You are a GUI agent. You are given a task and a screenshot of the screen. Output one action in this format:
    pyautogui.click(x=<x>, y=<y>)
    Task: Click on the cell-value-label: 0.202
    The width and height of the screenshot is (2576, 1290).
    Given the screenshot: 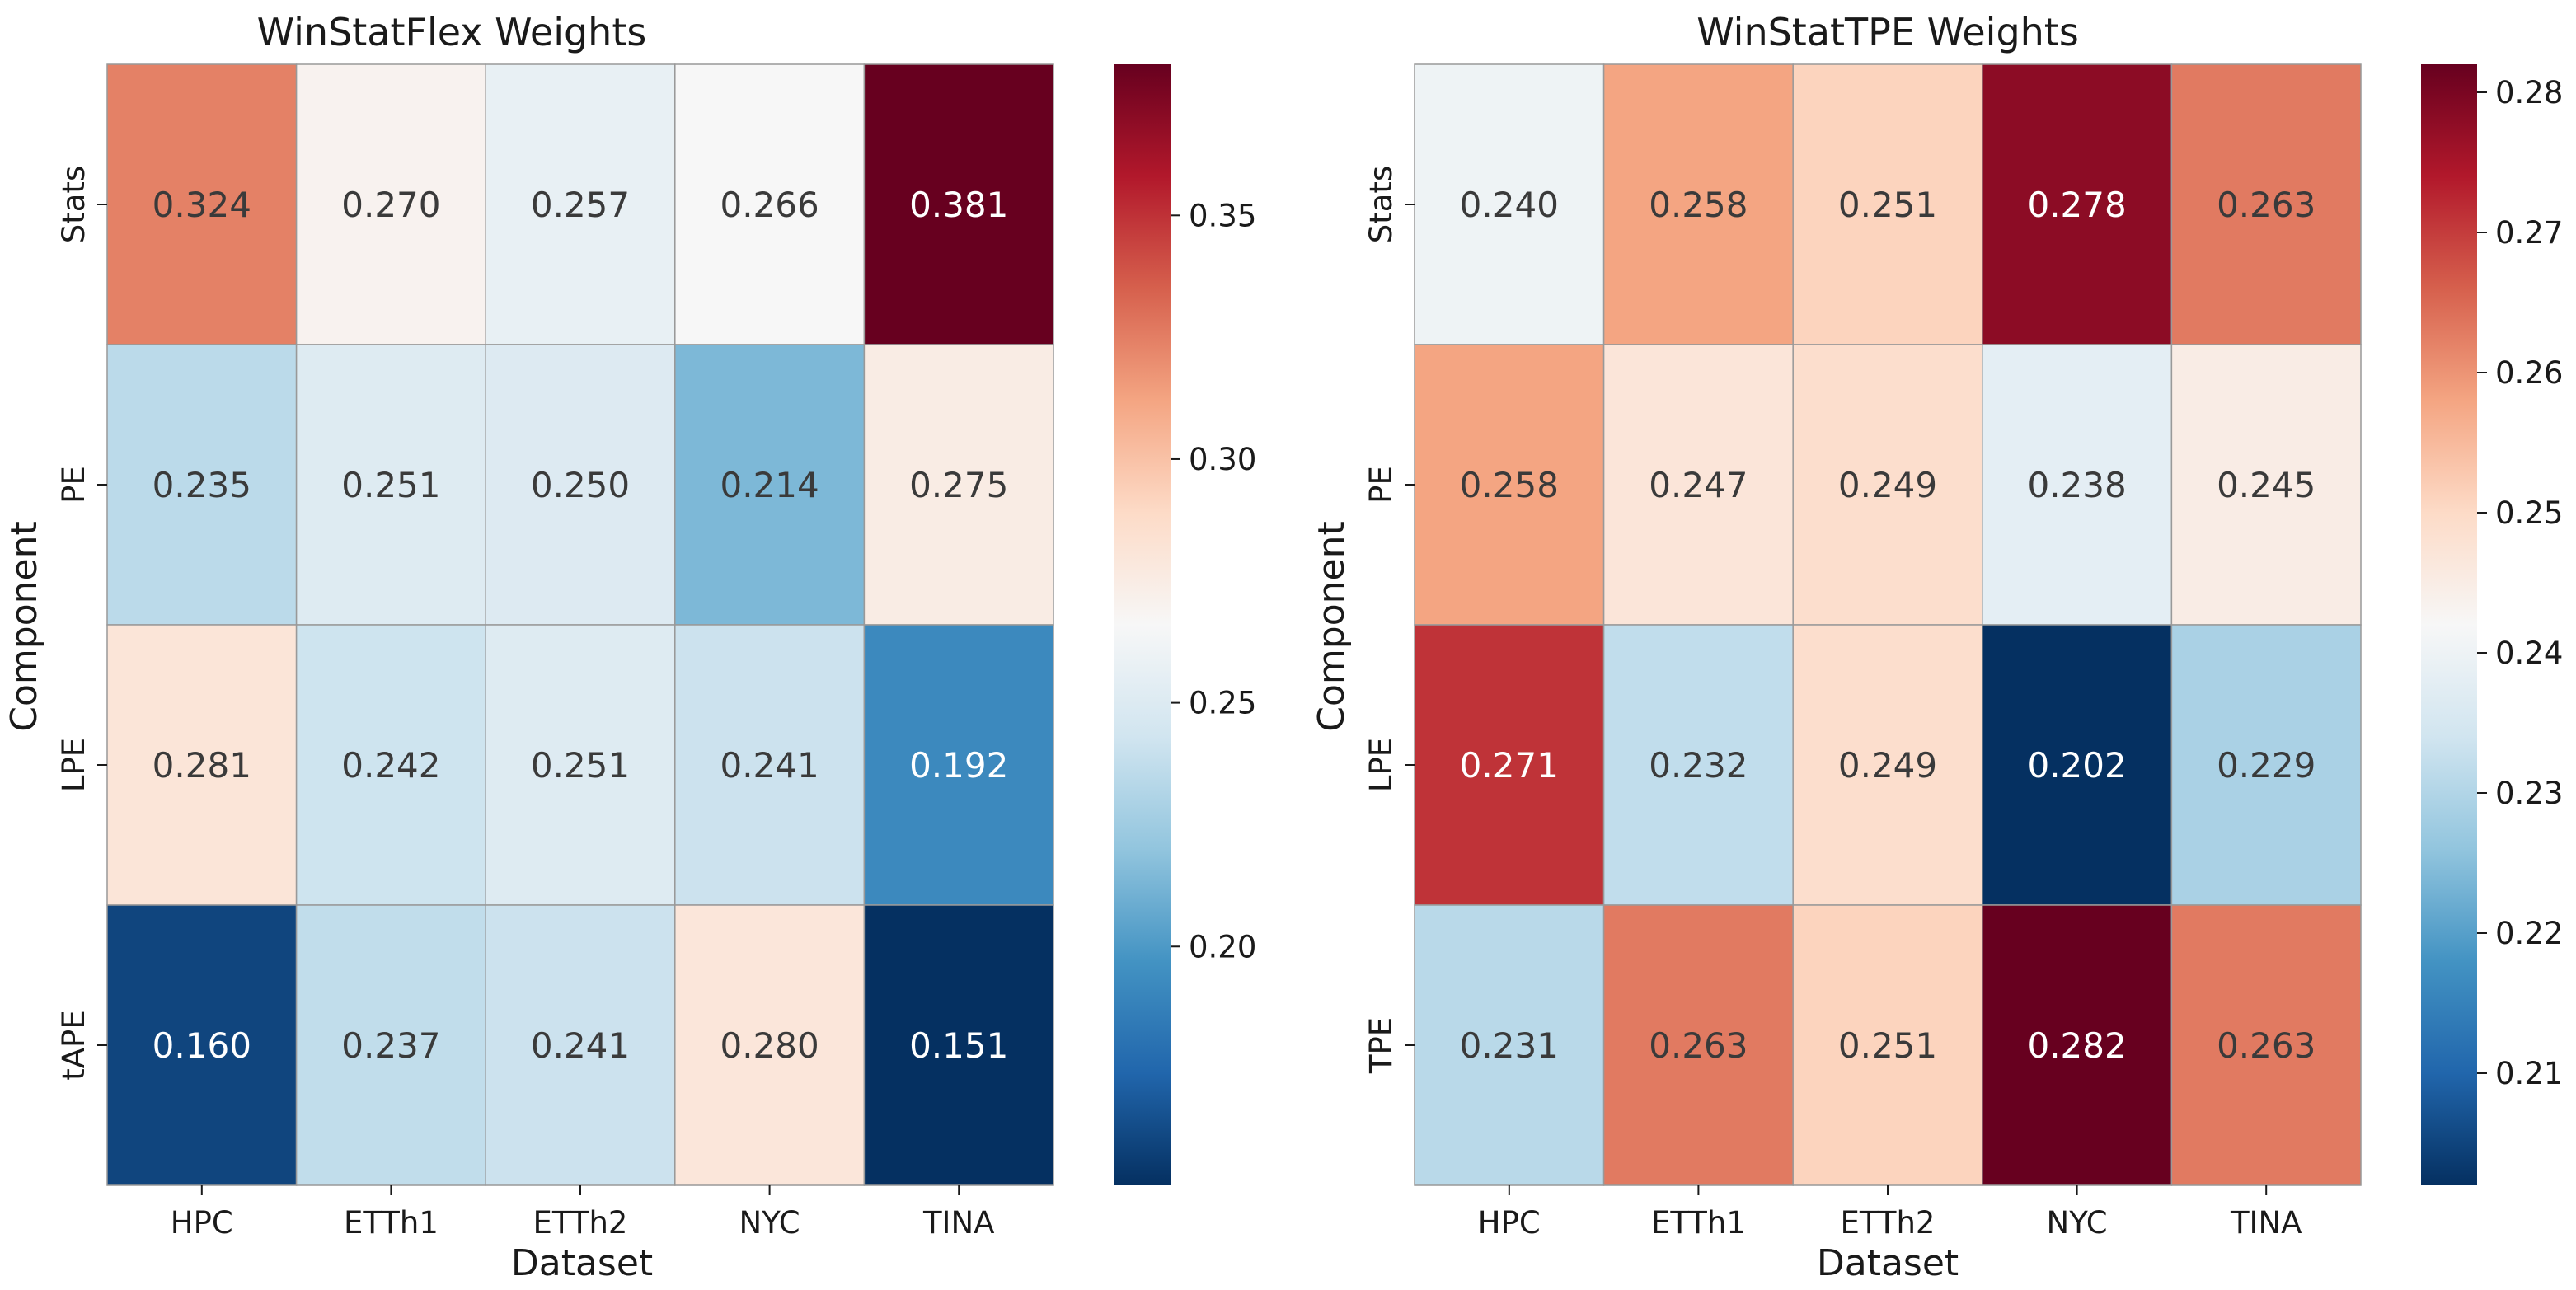 What is the action you would take?
    pyautogui.click(x=2076, y=765)
    